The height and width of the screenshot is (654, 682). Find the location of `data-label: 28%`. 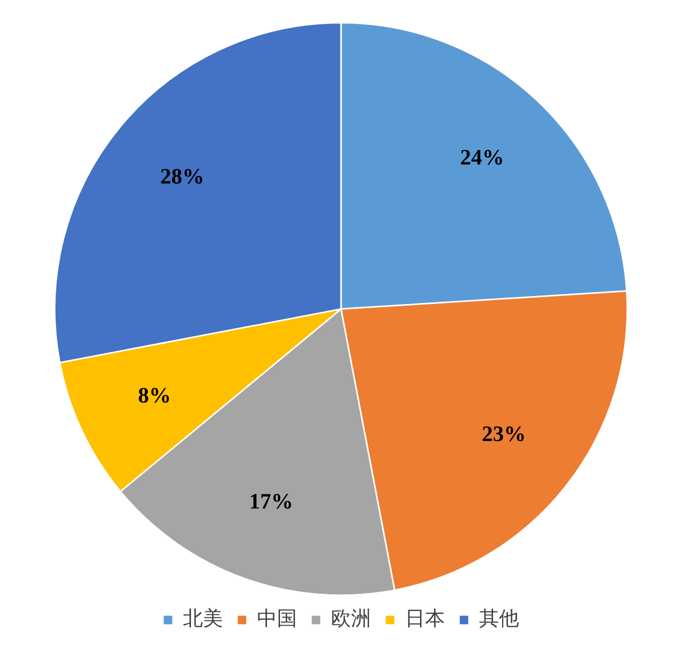

data-label: 28% is located at coordinates (182, 175).